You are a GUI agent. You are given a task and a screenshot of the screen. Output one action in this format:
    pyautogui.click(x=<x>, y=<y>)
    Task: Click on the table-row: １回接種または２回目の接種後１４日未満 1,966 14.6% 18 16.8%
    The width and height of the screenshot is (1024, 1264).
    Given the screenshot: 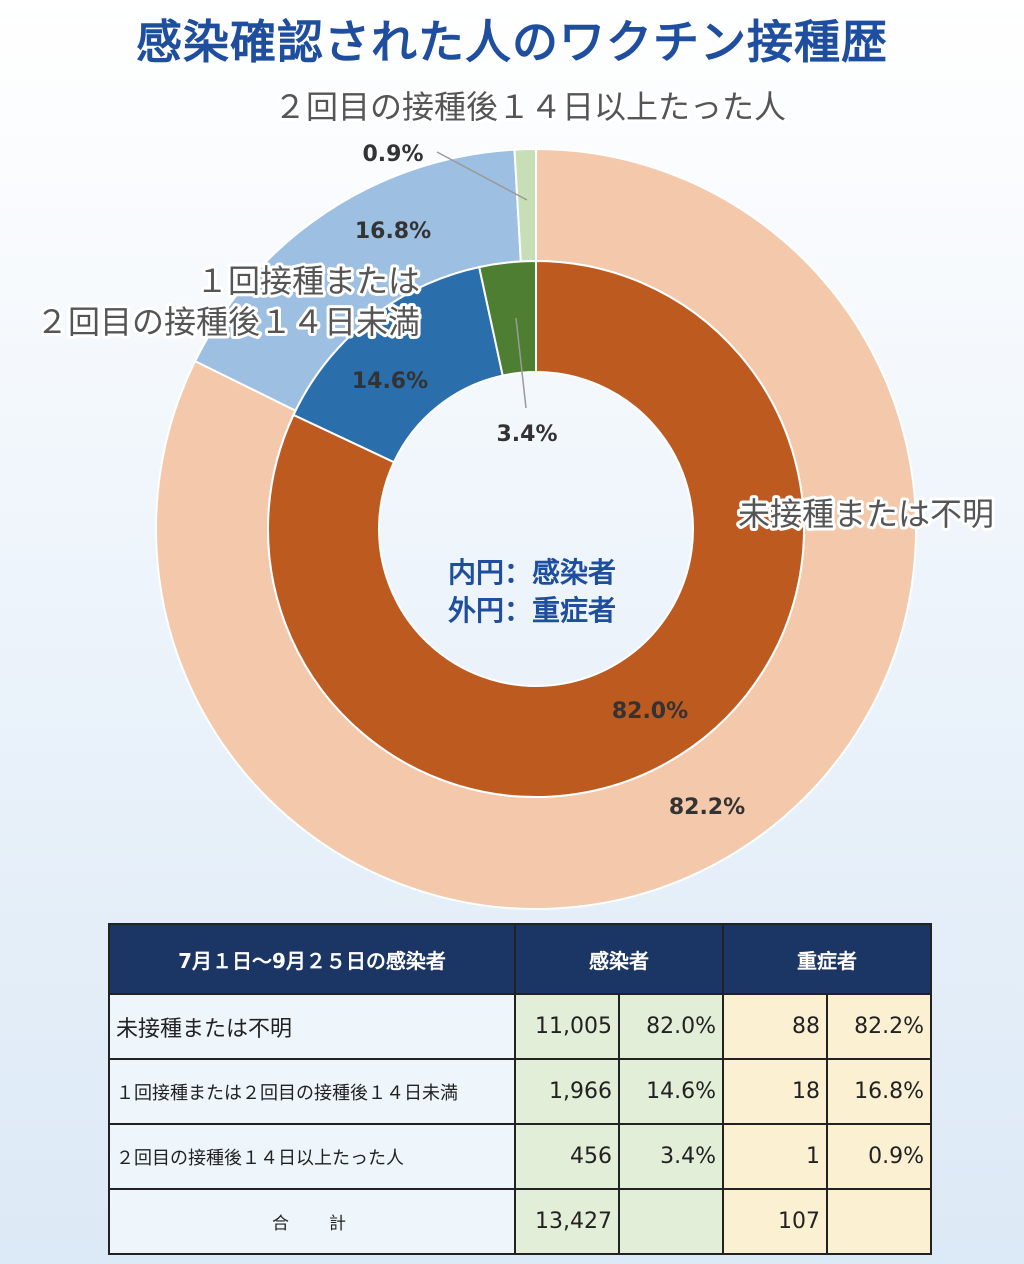 What is the action you would take?
    pyautogui.click(x=520, y=1091)
    